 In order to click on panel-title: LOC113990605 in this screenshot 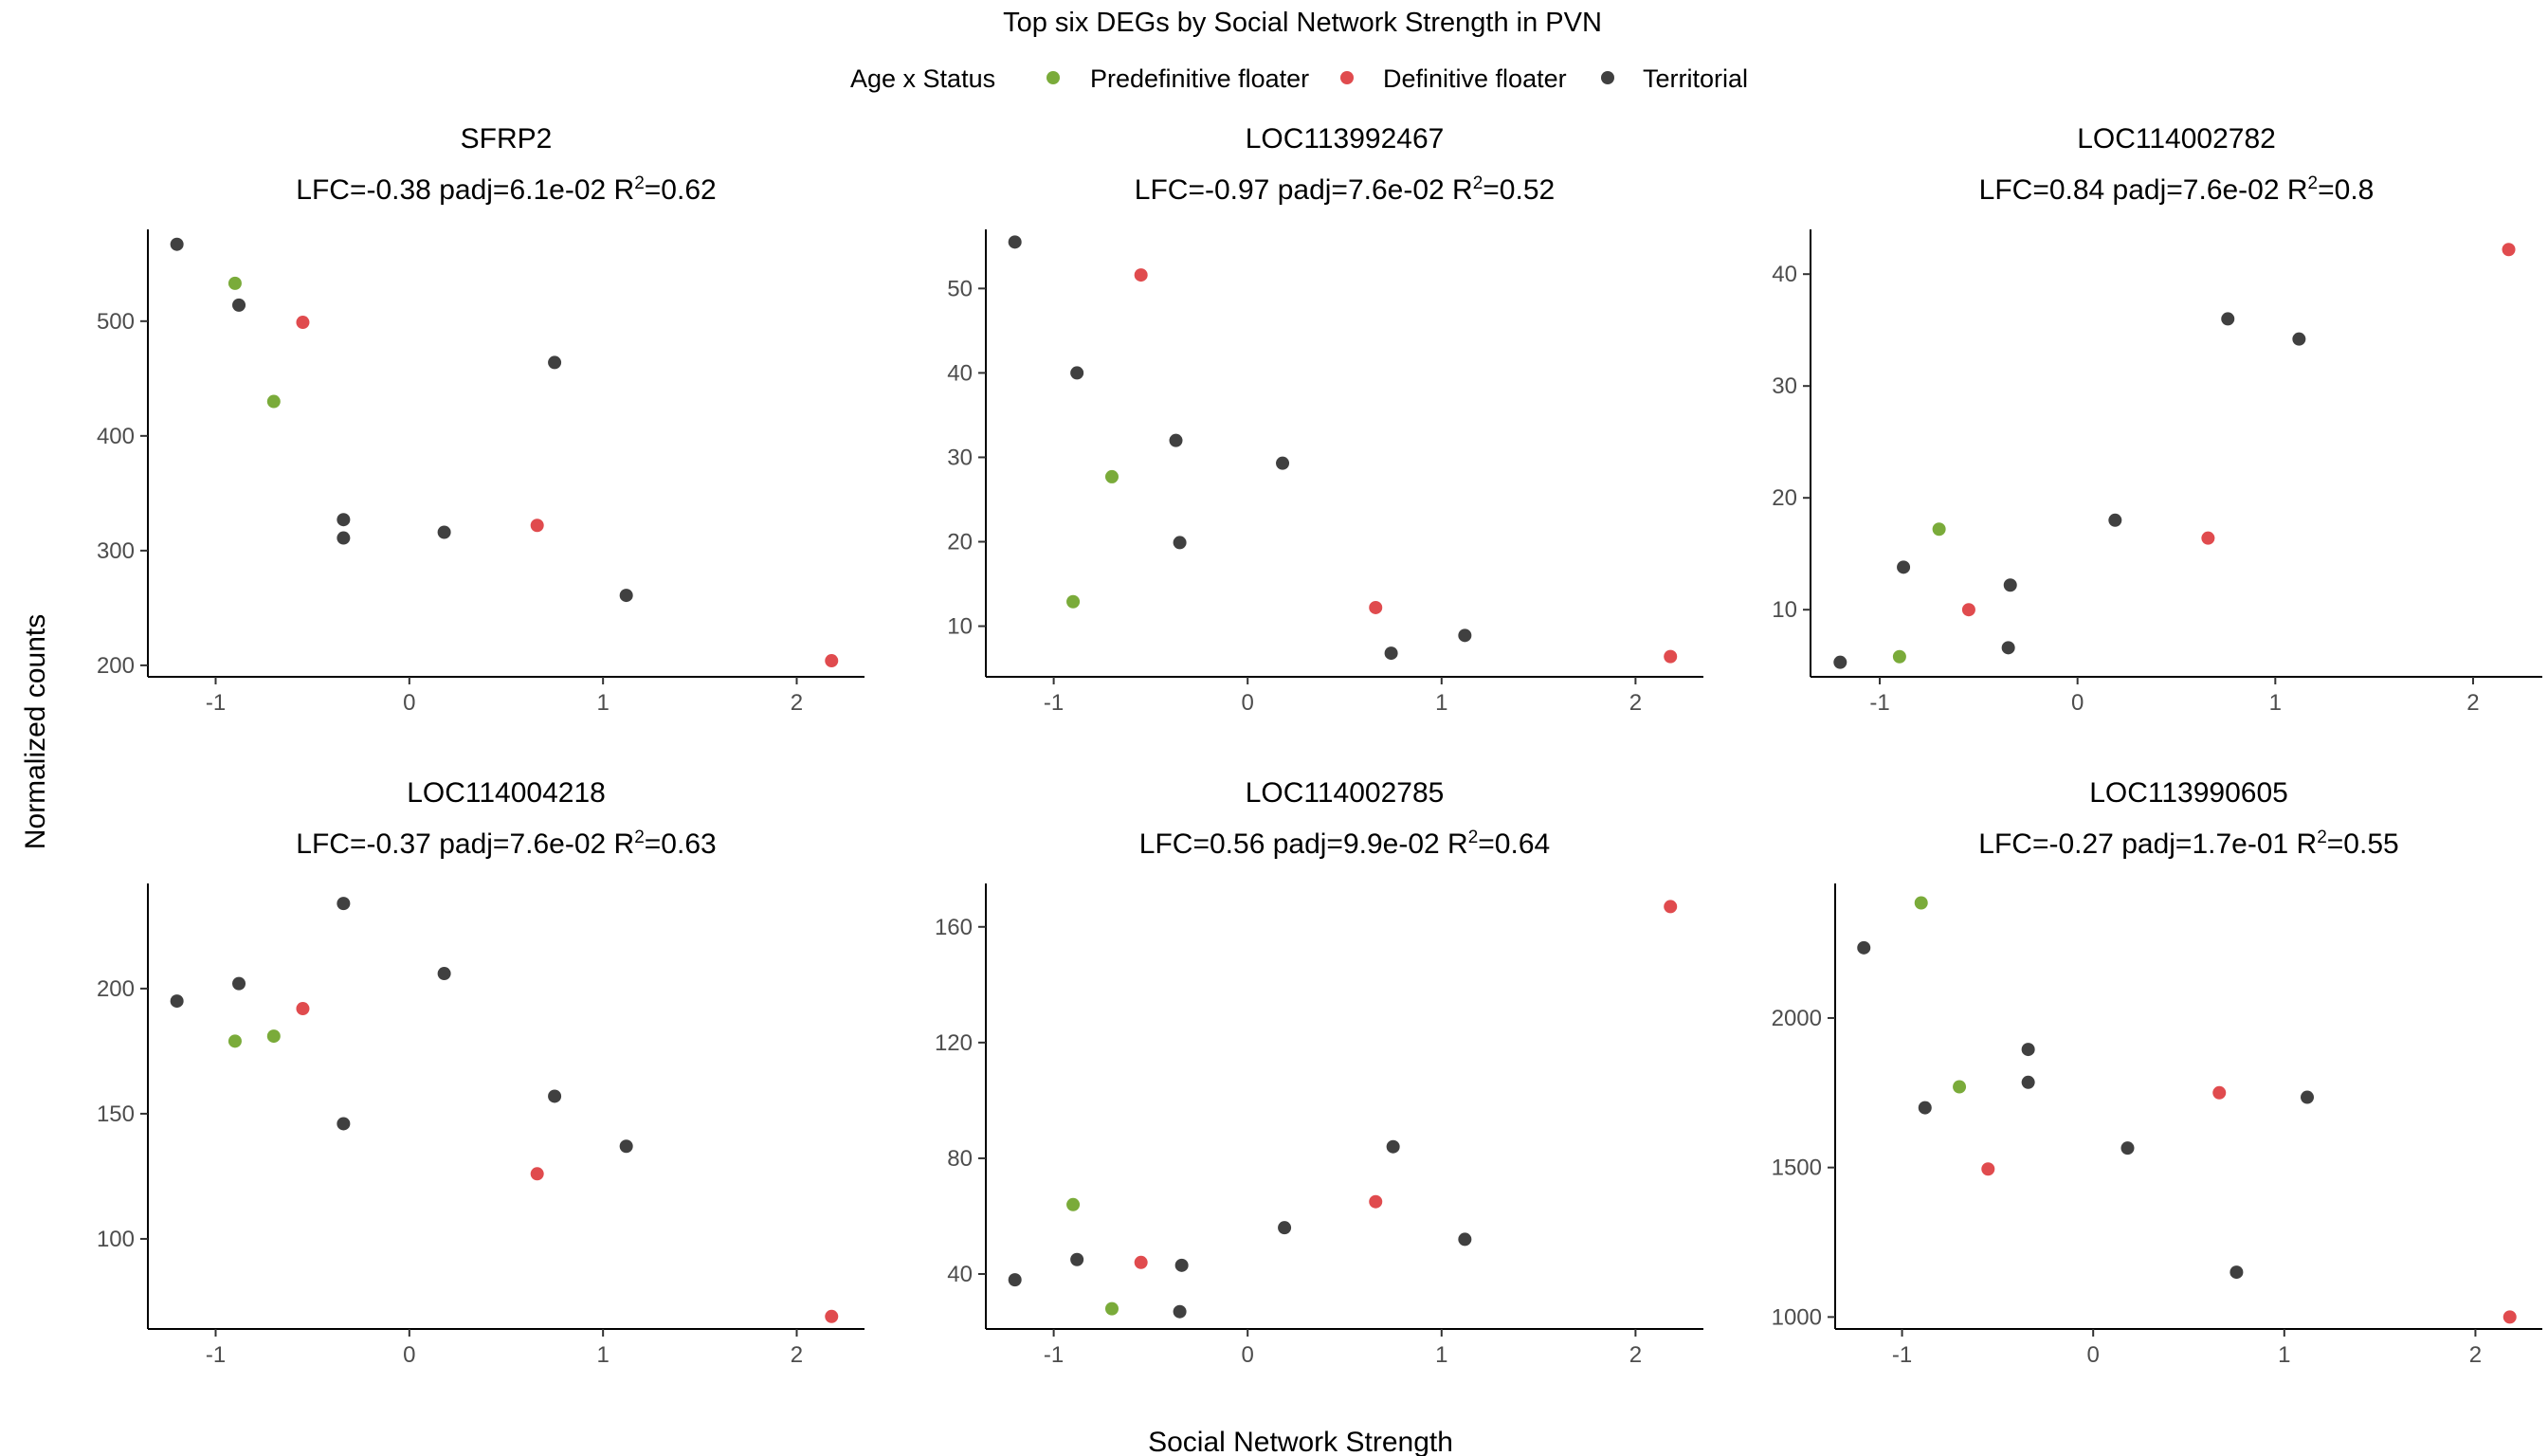, I will do `click(2188, 793)`.